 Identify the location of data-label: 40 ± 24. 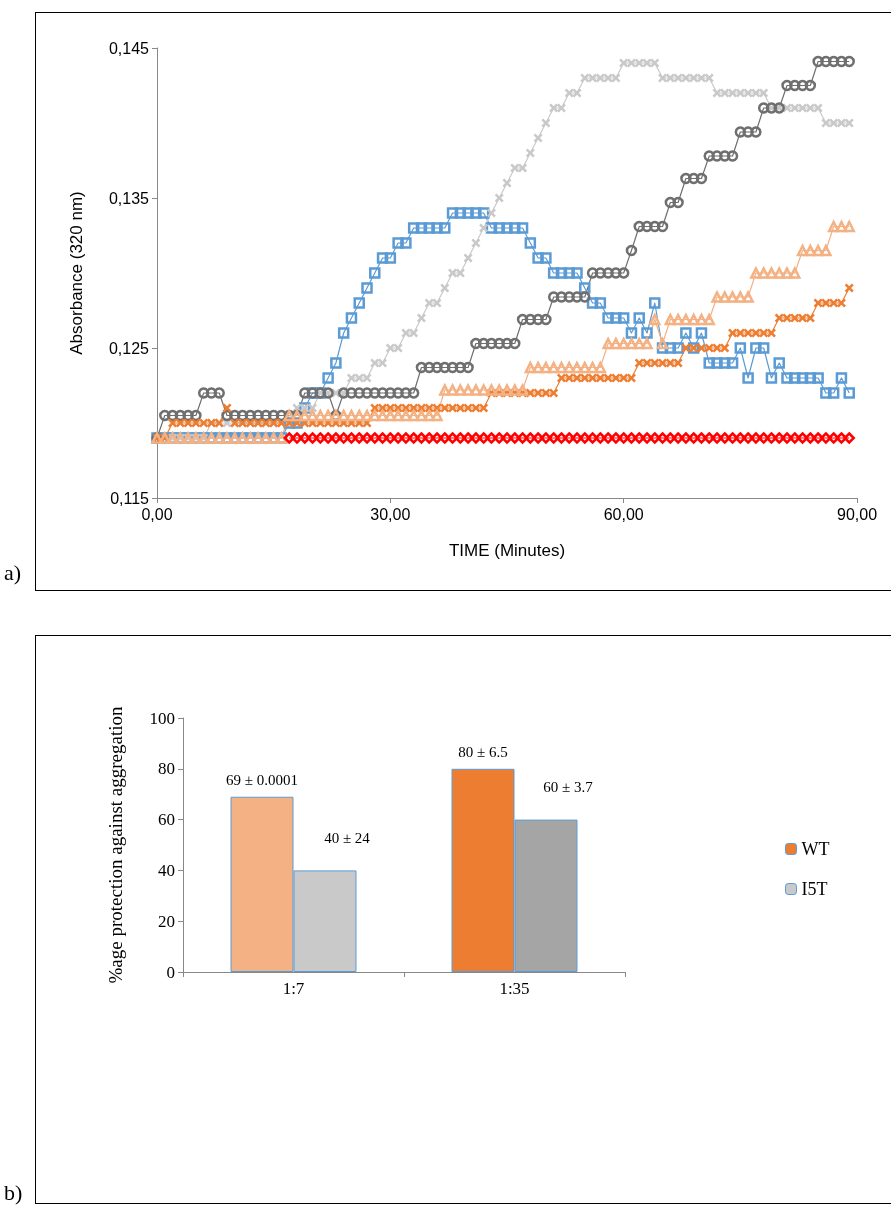
(347, 837).